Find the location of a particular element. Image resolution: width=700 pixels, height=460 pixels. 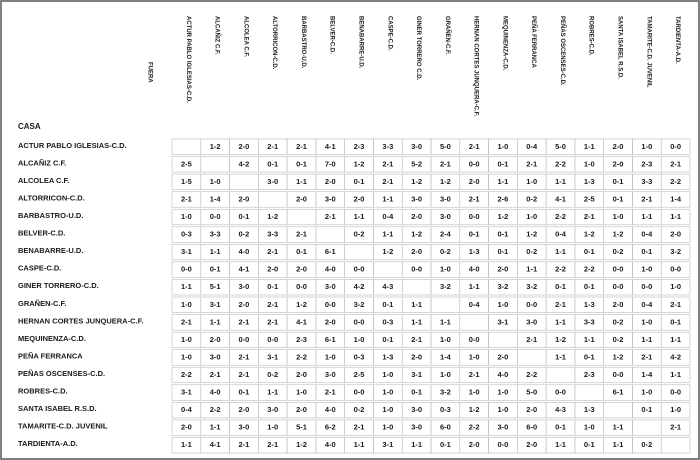

result: 5-2 is located at coordinates (416, 163).